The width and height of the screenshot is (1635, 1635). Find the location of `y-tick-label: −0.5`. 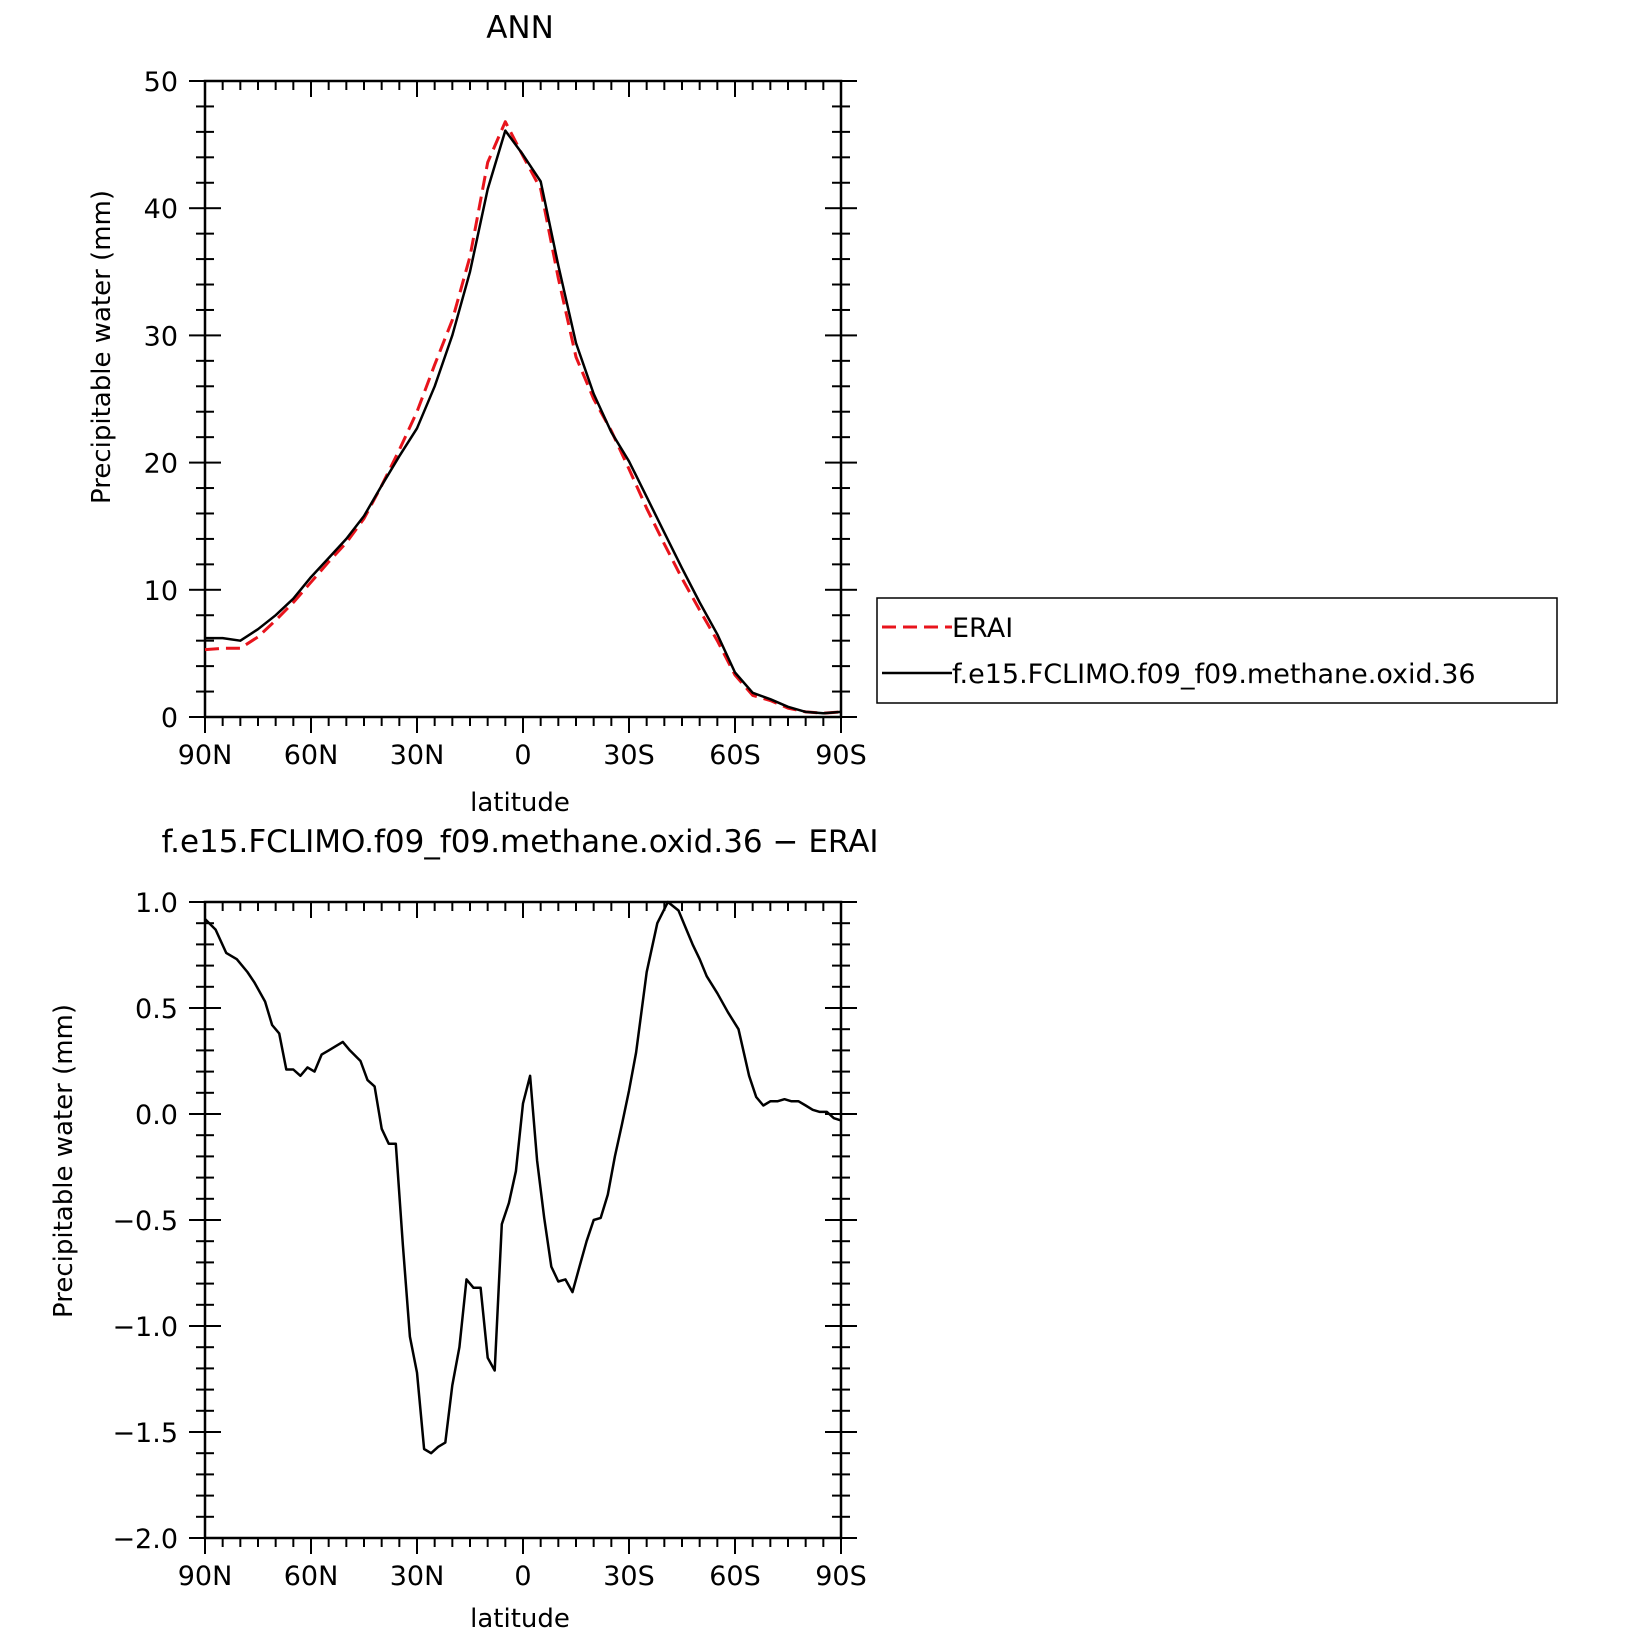

y-tick-label: −0.5 is located at coordinates (145, 1221).